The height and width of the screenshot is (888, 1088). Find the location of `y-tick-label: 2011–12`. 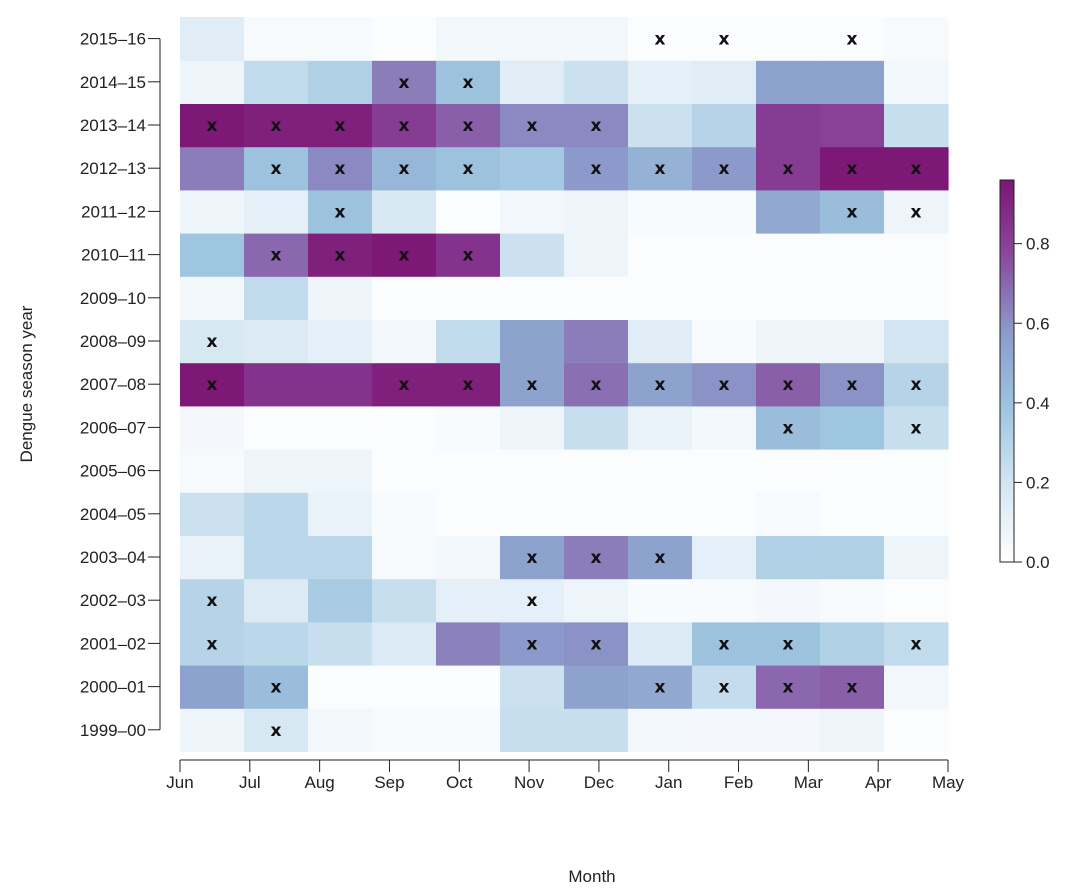

y-tick-label: 2011–12 is located at coordinates (113, 211).